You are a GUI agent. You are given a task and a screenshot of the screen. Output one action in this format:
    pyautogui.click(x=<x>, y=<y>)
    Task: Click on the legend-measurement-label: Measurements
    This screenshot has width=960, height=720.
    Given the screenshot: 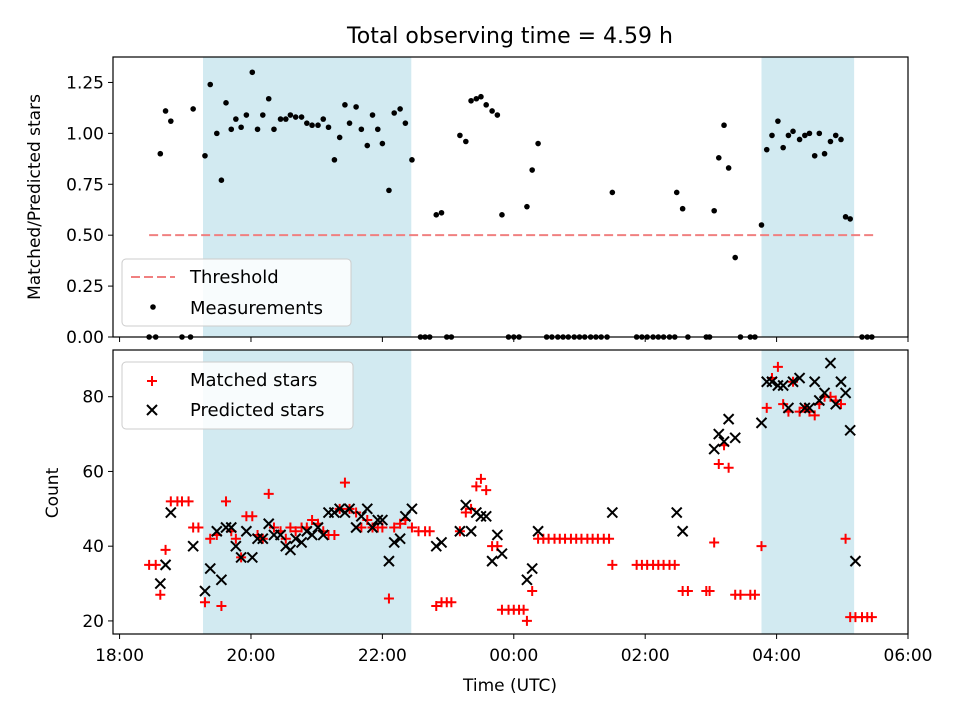 What is the action you would take?
    pyautogui.click(x=256, y=308)
    